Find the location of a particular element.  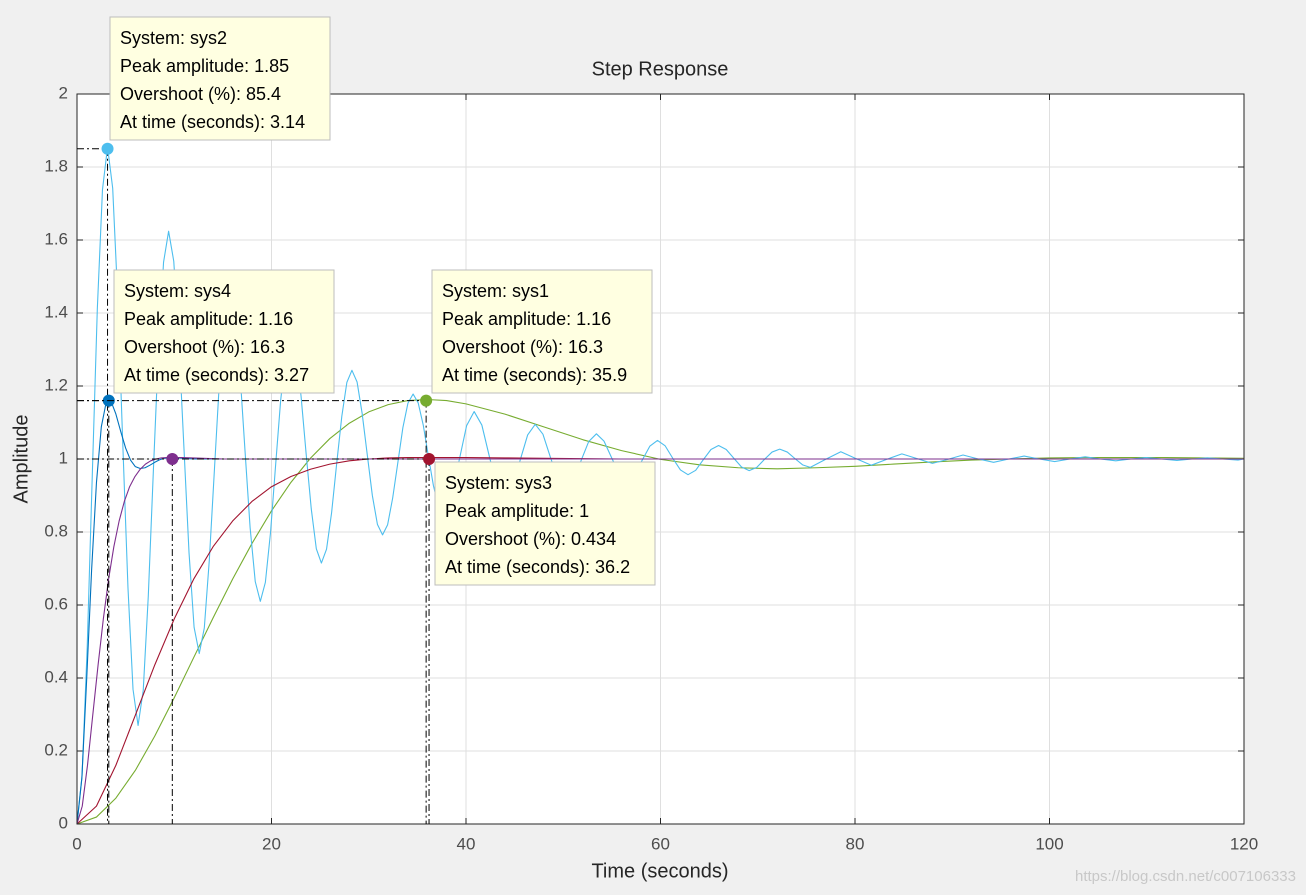

y-axis-label: Amplitude is located at coordinates (21, 459).